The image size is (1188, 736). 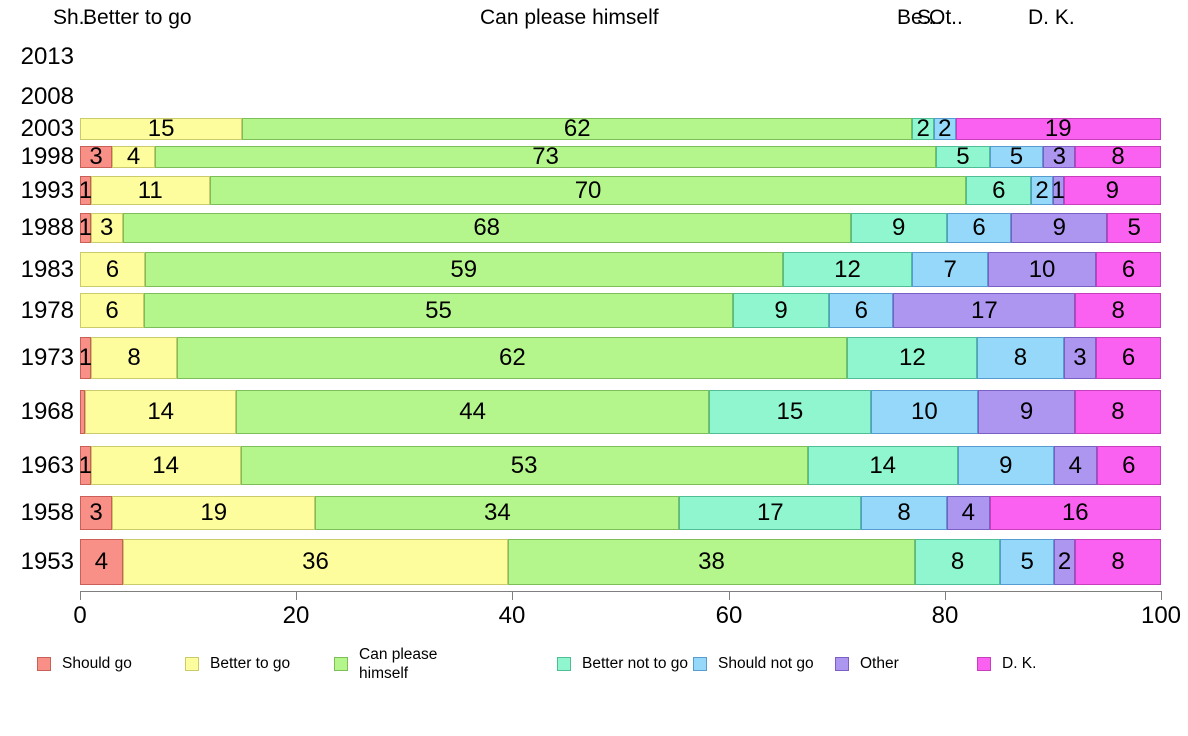 I want to click on segment-value: 19, so click(x=214, y=512).